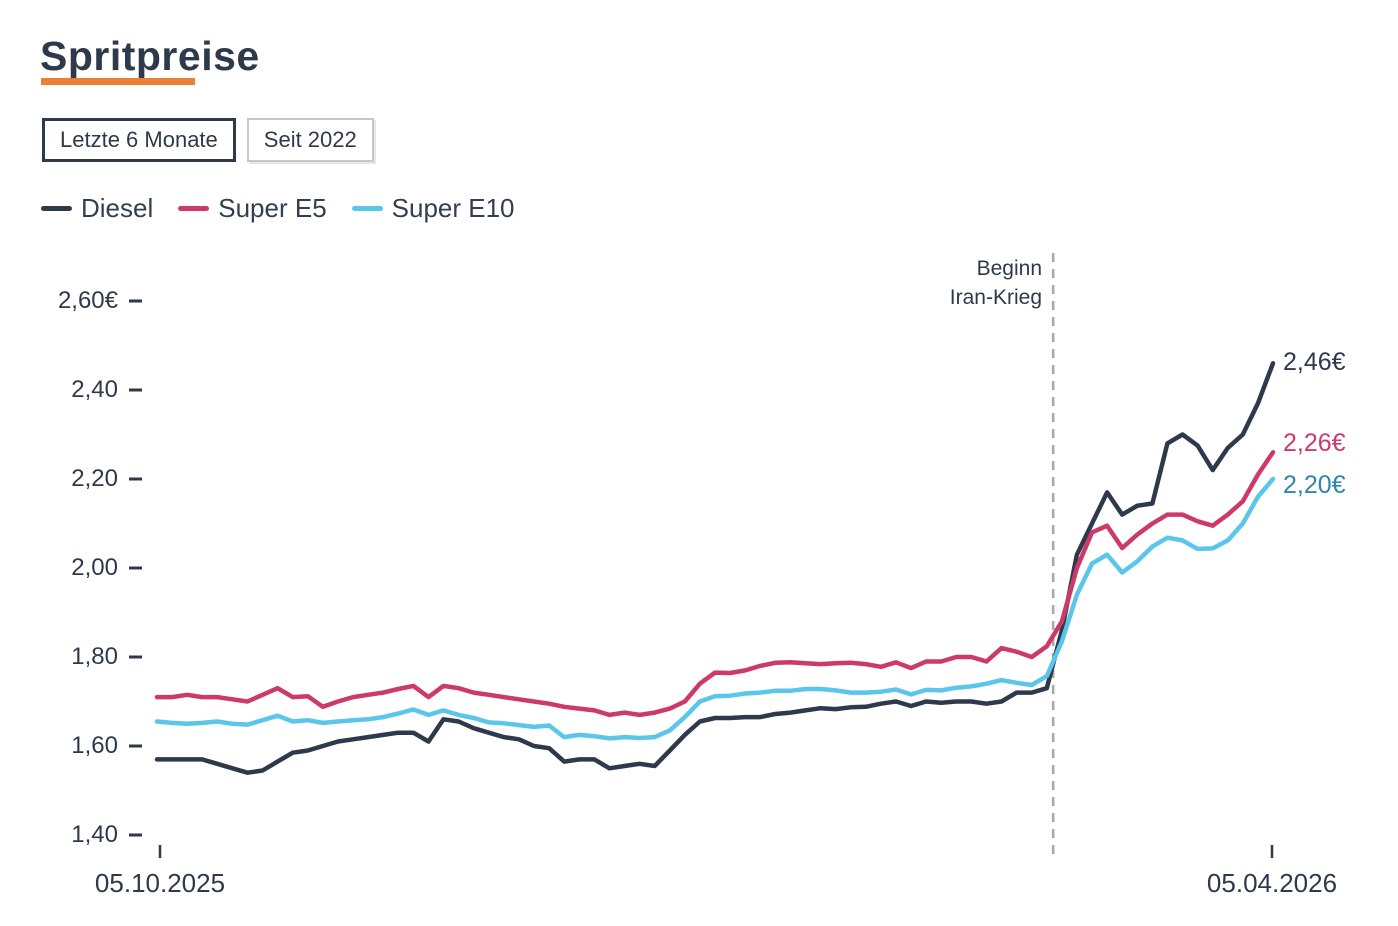 This screenshot has width=1398, height=926. I want to click on event-annotation: Beginn Iran-Krieg, so click(996, 283).